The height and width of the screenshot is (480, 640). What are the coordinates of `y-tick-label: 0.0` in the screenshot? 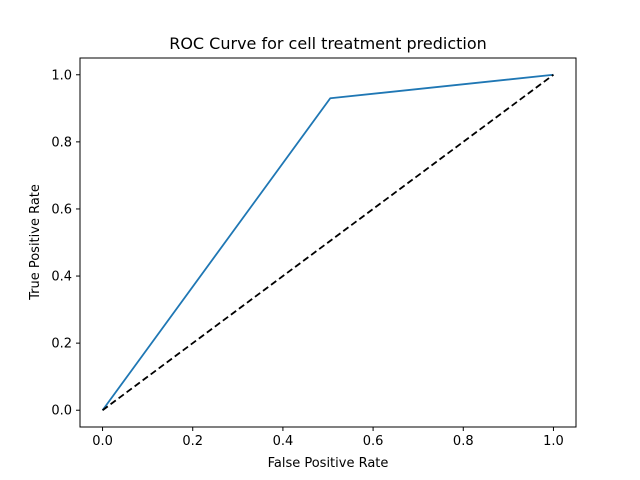 It's located at (61, 411).